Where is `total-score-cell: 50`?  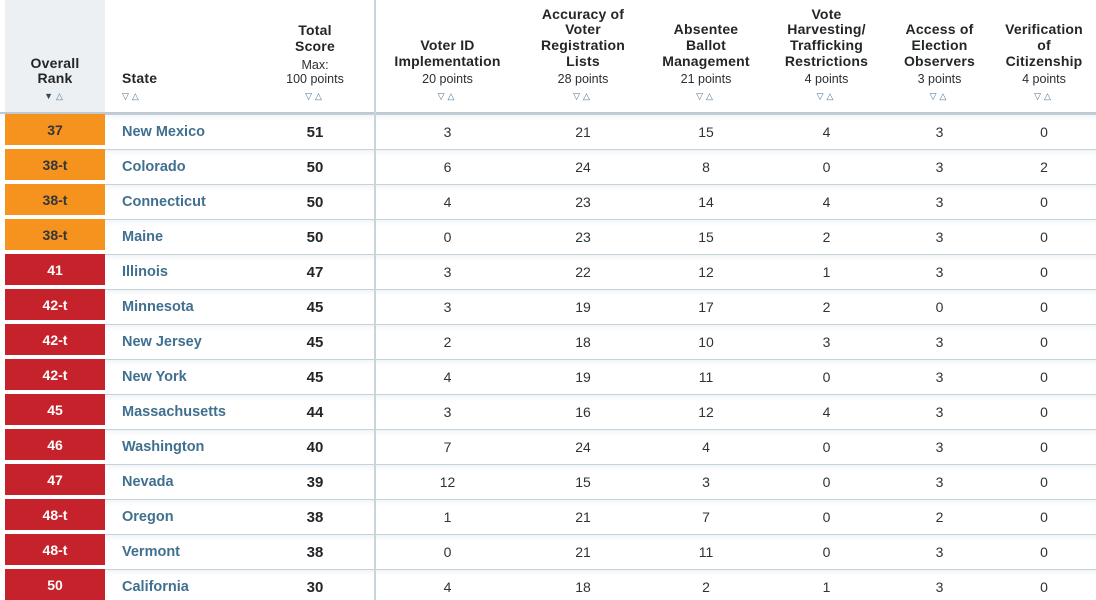 total-score-cell: 50 is located at coordinates (315, 201).